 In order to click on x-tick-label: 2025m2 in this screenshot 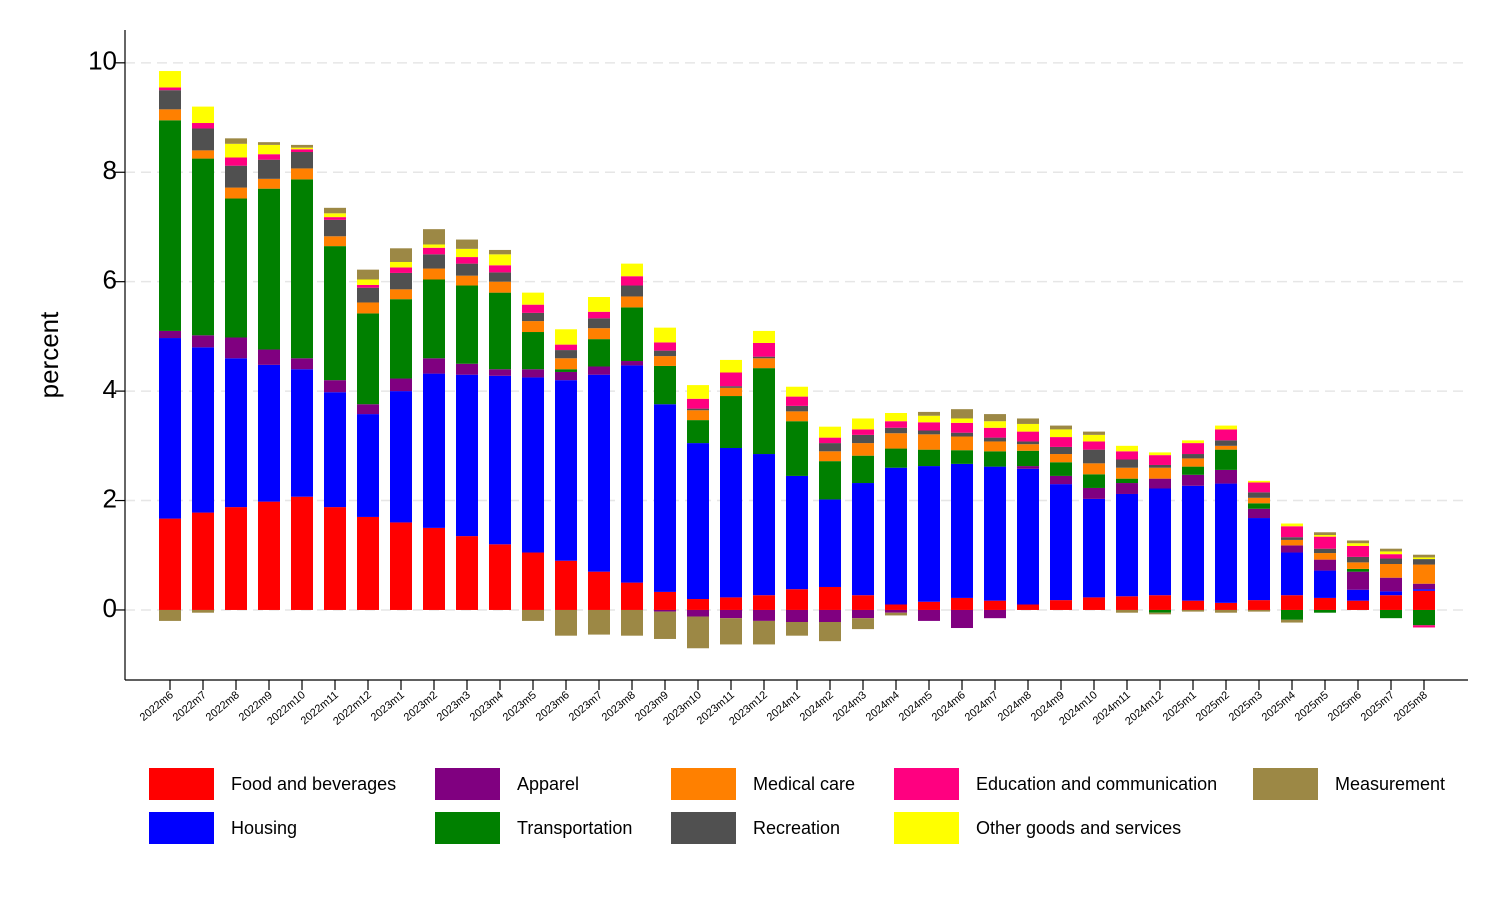, I will do `click(1213, 706)`.